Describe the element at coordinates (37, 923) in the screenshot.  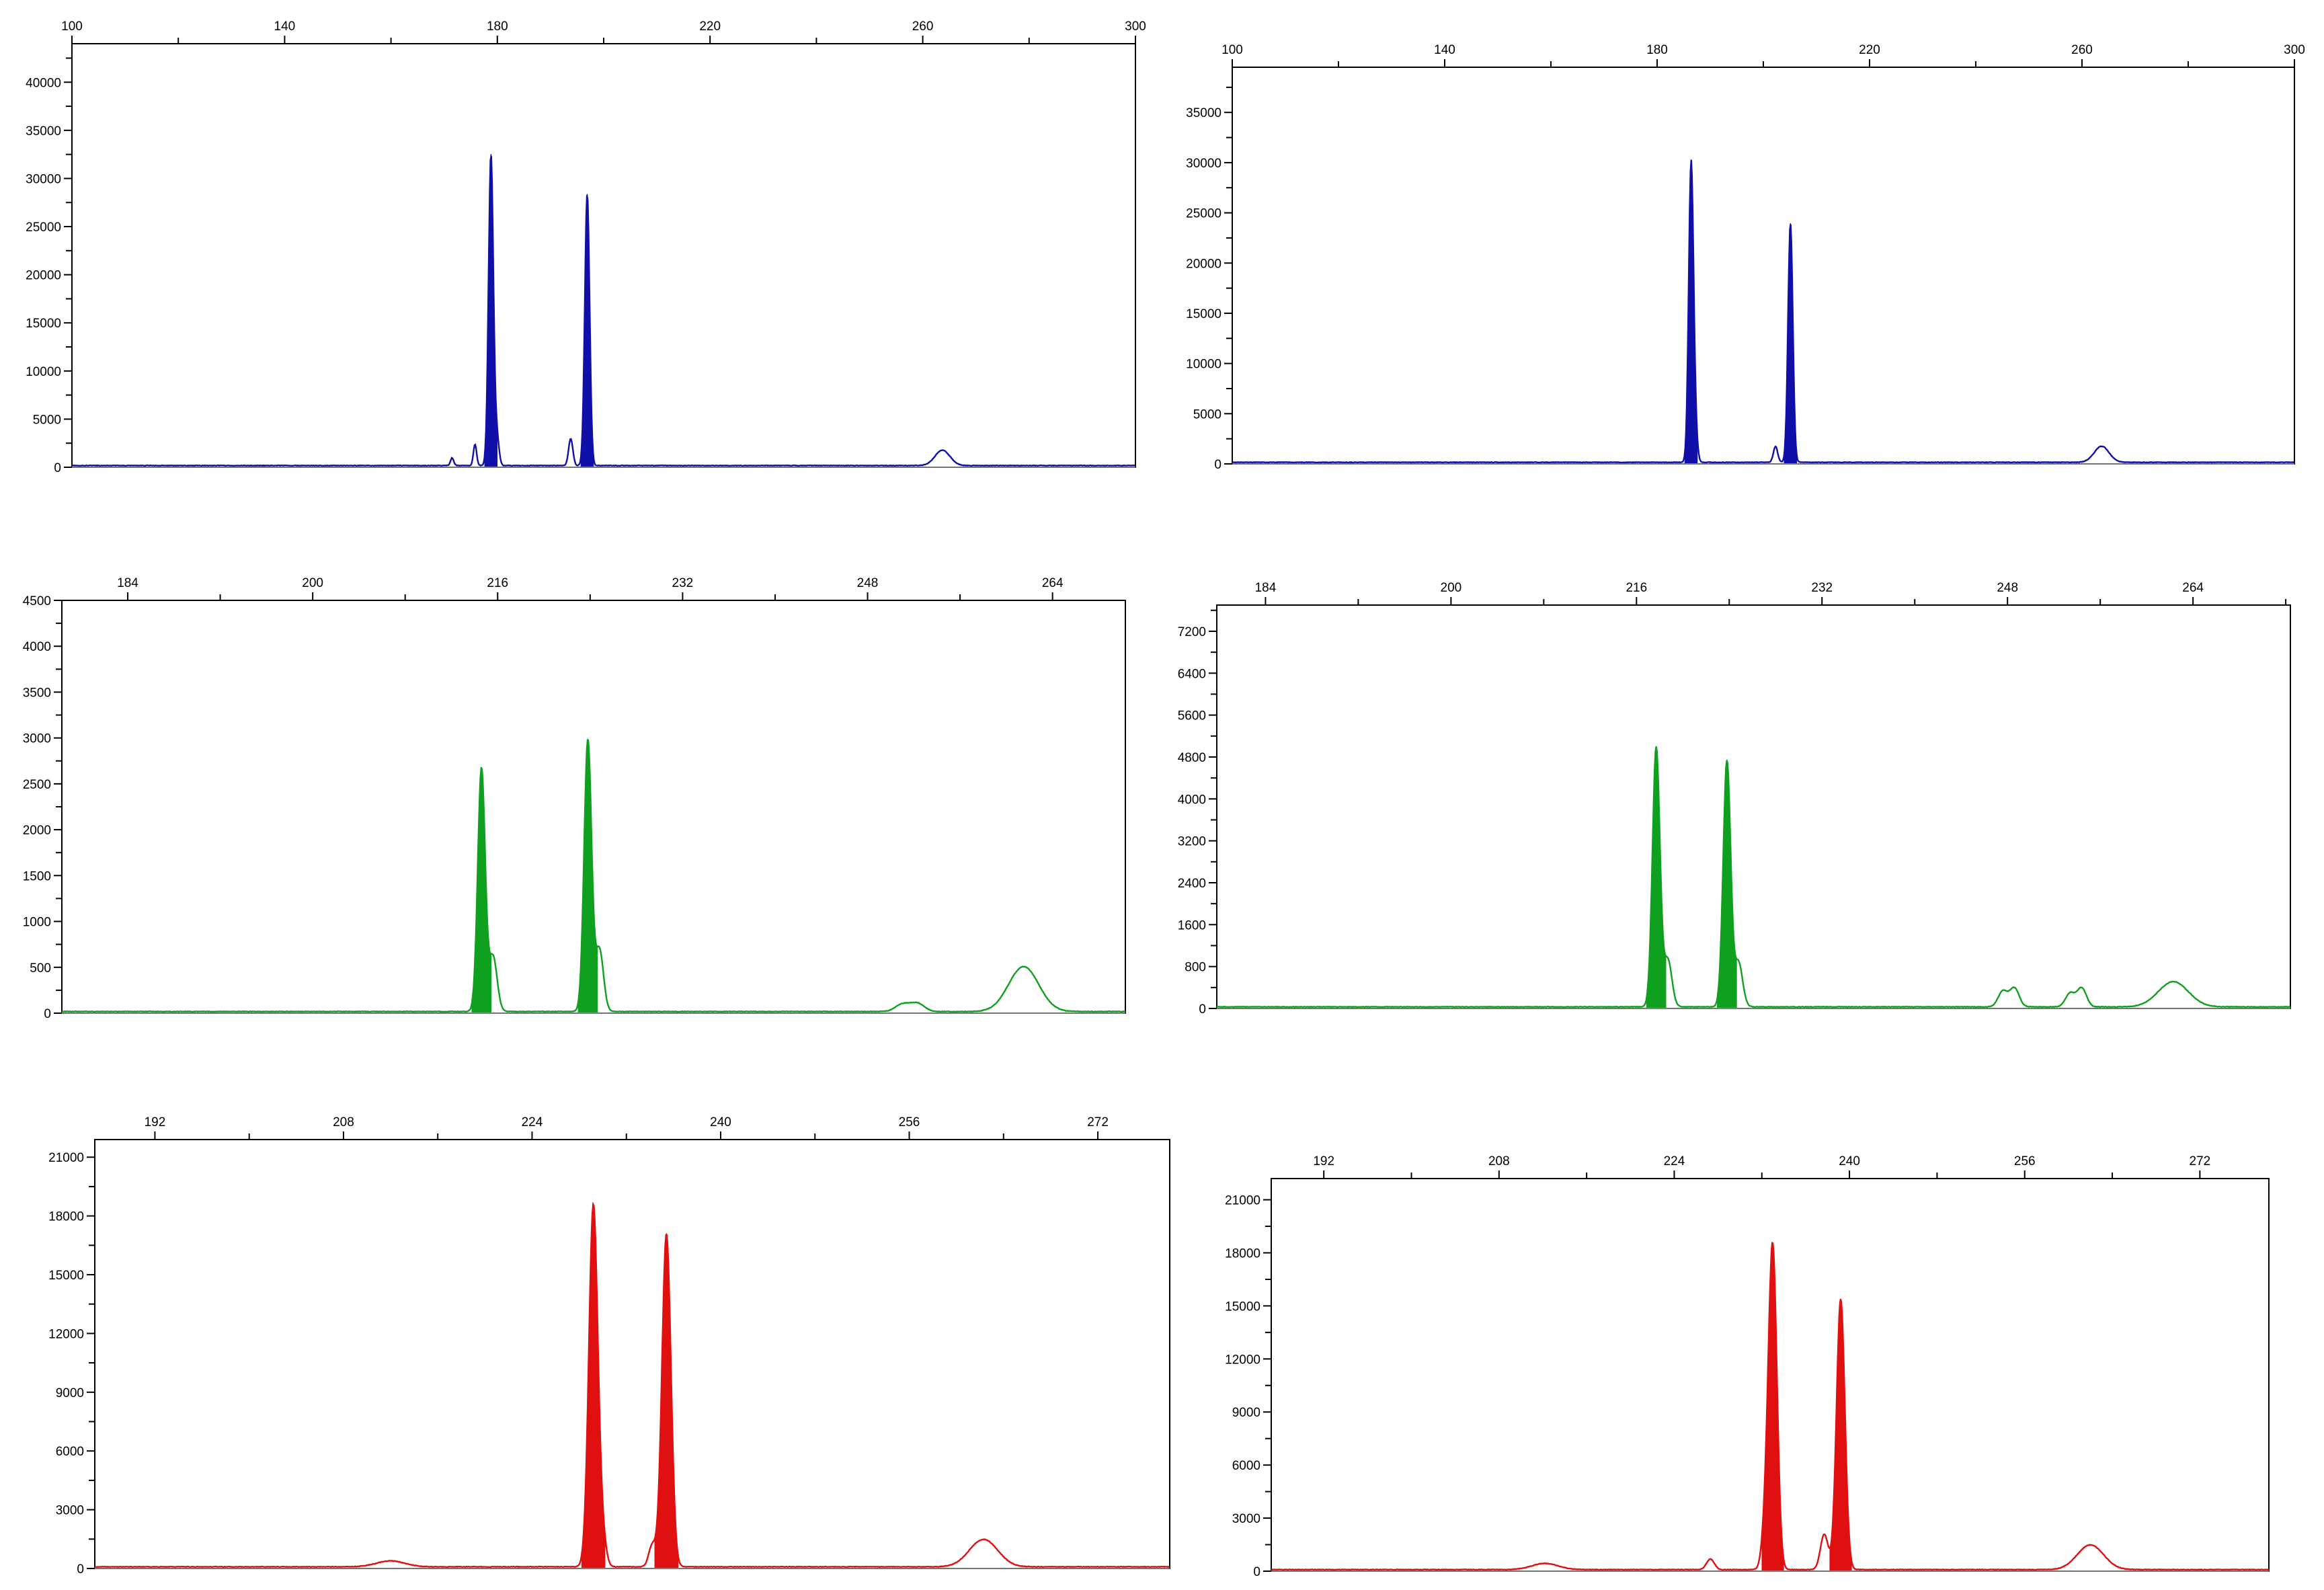
I see `y-tick-label: 1000` at that location.